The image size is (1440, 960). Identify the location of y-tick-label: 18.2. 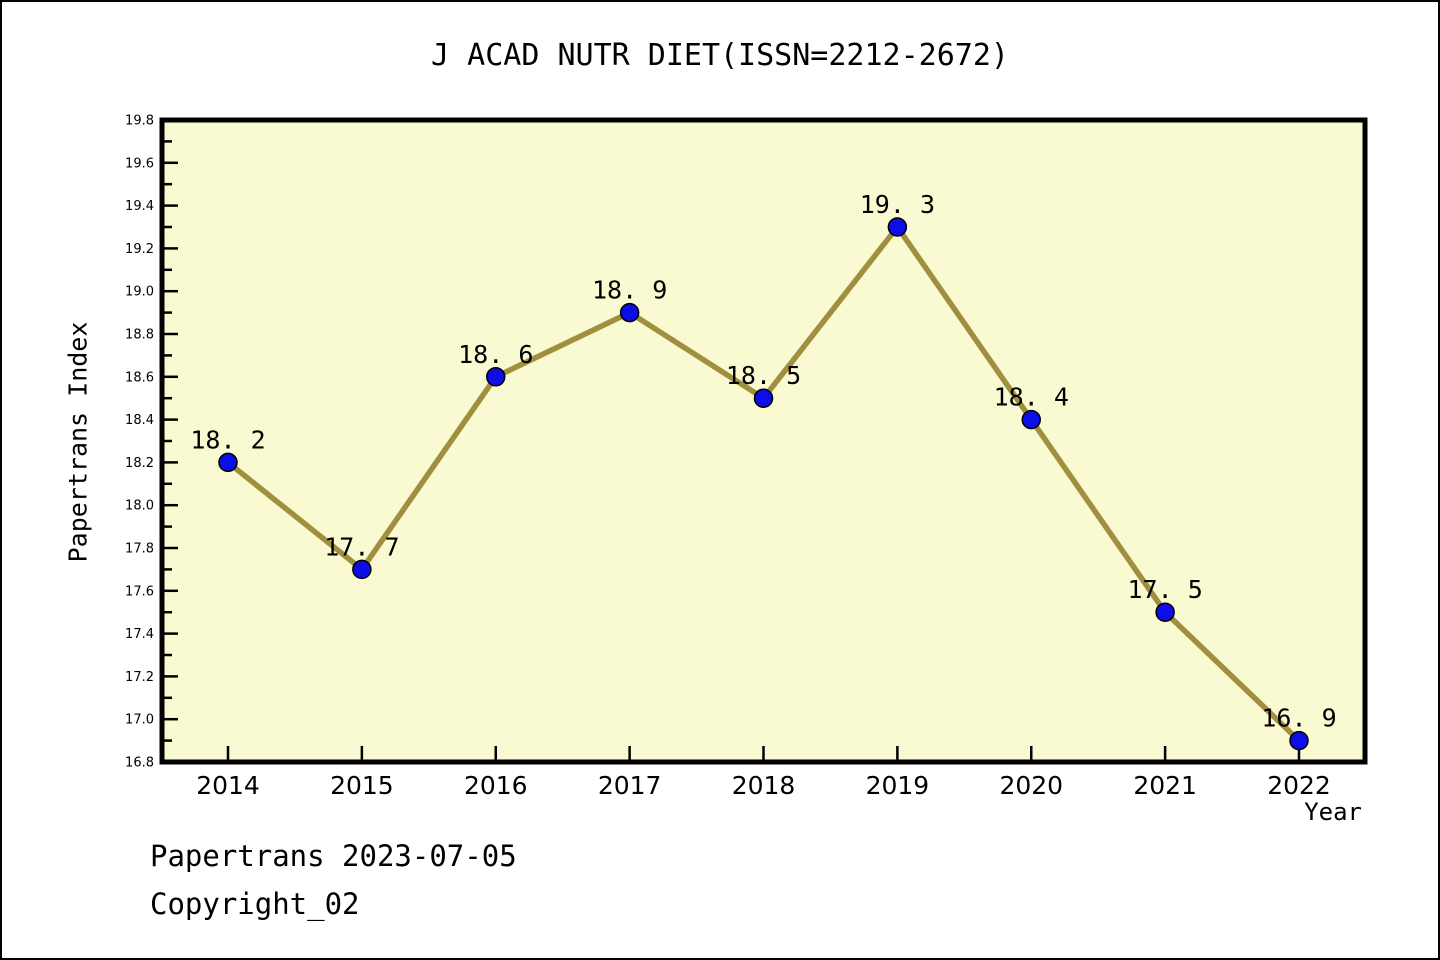
(139, 463).